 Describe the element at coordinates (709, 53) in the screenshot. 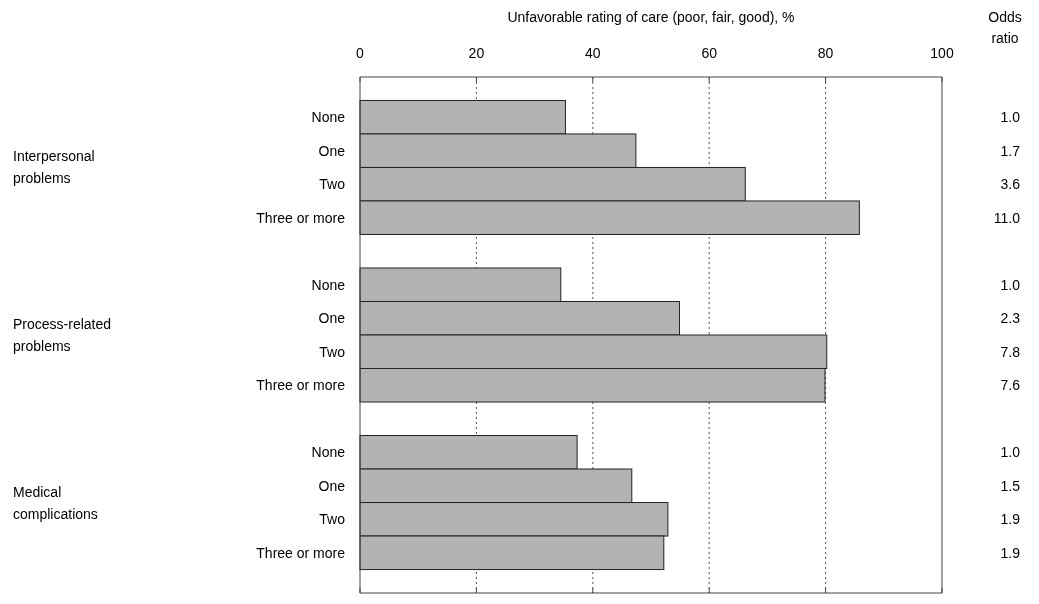

I see `x-tick-label: 60` at that location.